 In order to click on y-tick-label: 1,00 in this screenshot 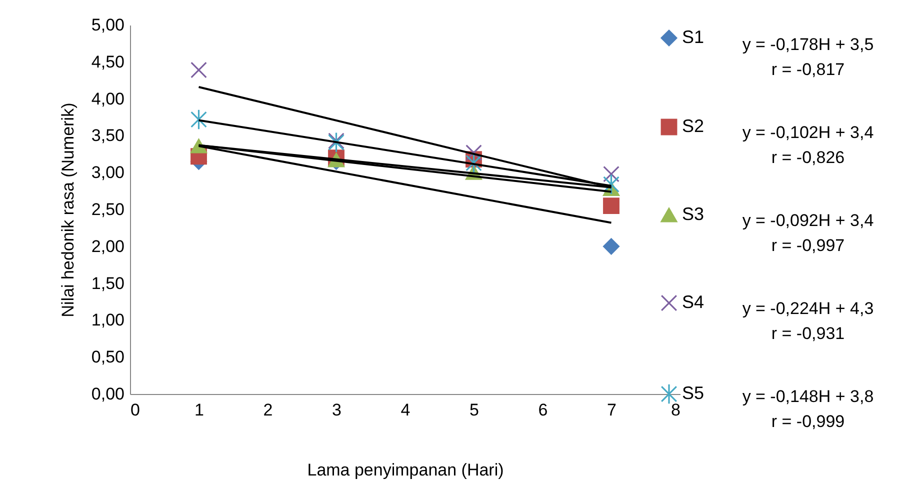, I will do `click(107, 320)`.